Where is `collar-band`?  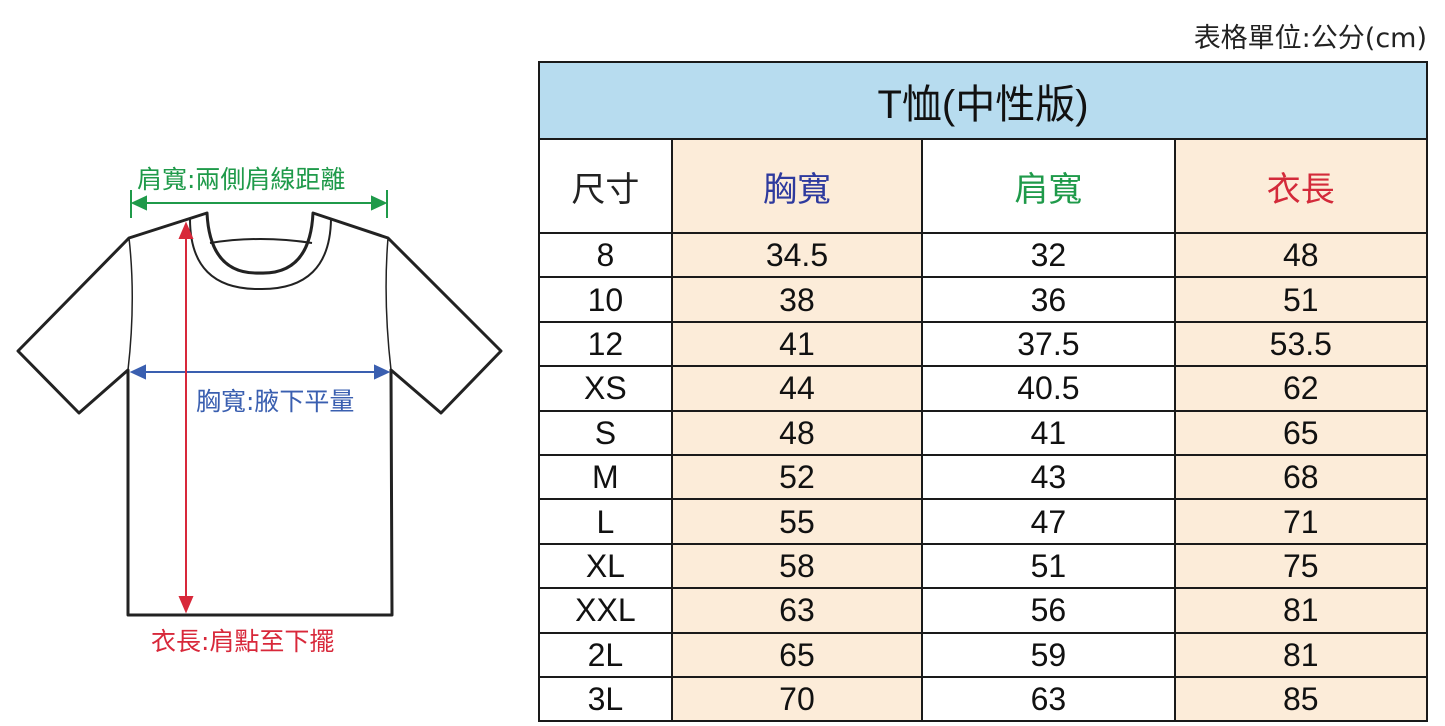
collar-band is located at coordinates (261, 241).